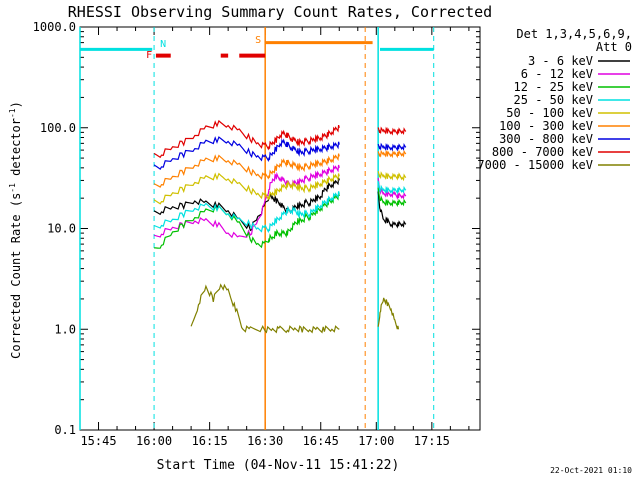  Describe the element at coordinates (16, 104) in the screenshot. I see `y-axis-label-part: )` at that location.